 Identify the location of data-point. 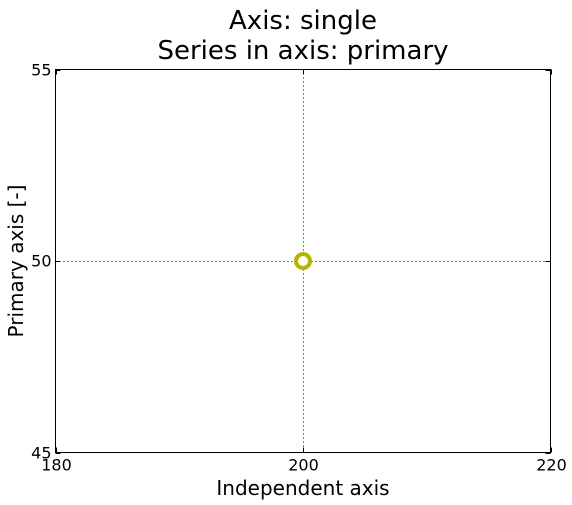
(303, 261).